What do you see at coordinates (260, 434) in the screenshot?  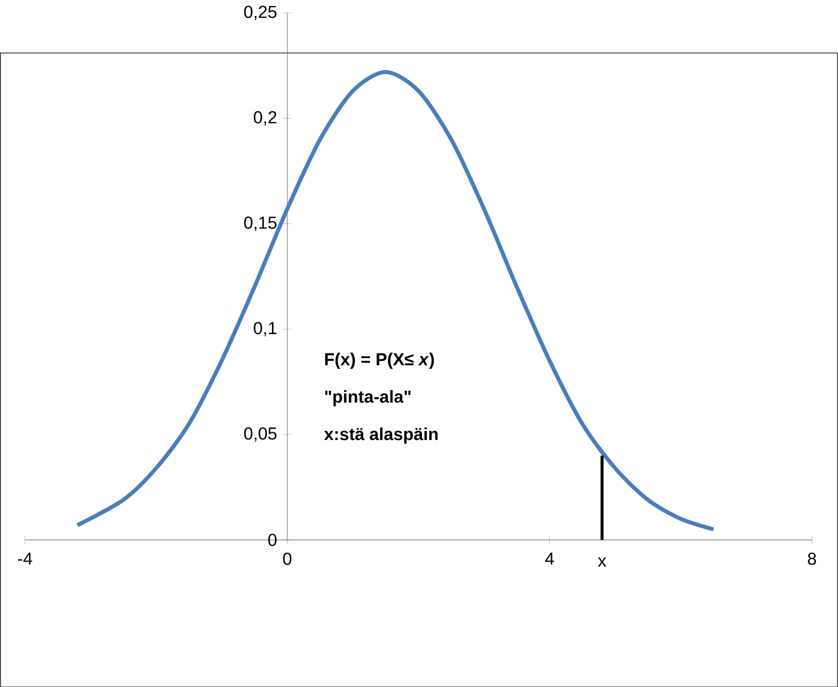 I see `y-tick-label: 0,05` at bounding box center [260, 434].